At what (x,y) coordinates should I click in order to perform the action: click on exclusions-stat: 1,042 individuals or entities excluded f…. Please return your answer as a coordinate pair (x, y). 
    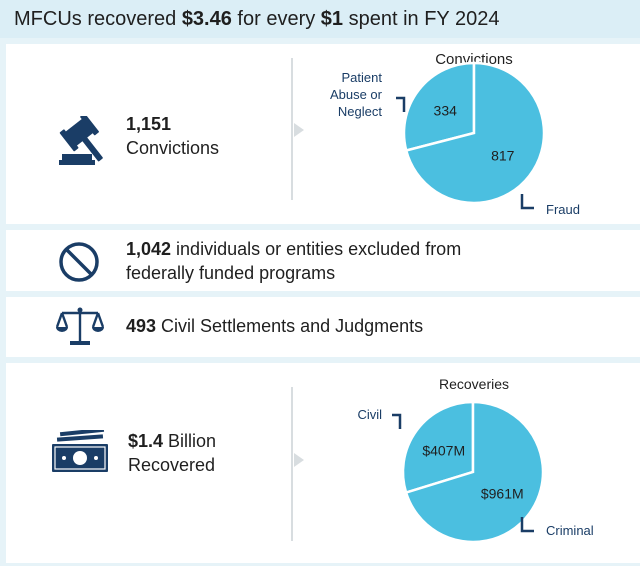
    Looking at the image, I should click on (293, 261).